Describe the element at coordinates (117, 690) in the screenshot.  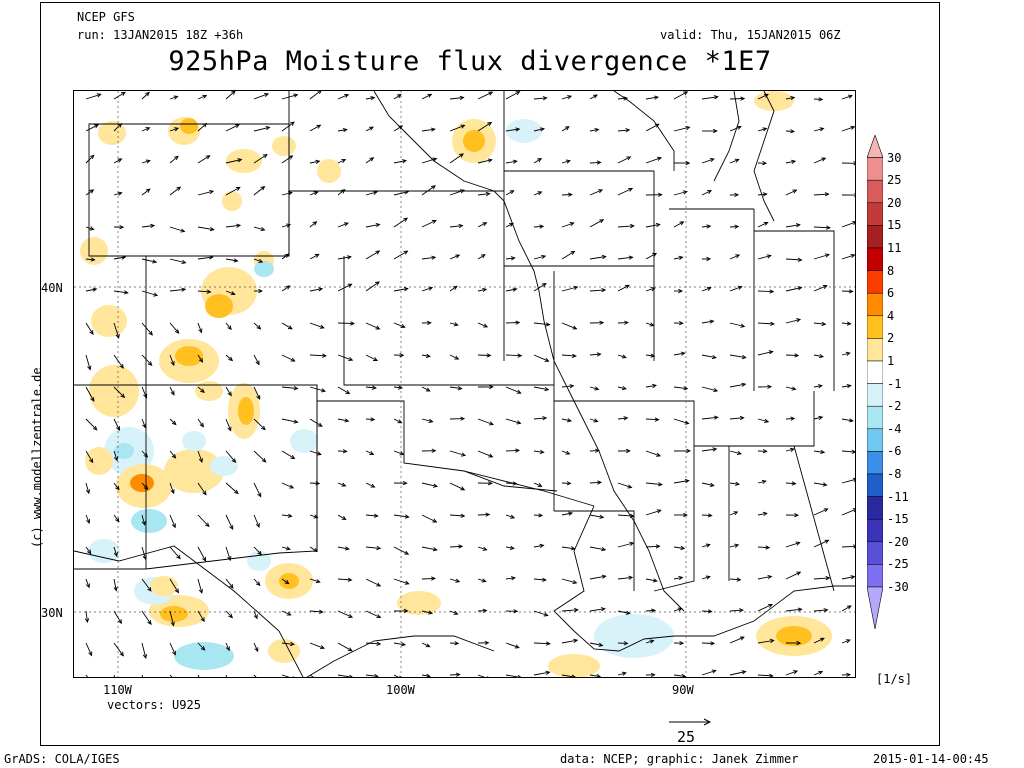
I see `lon-label-110w: 110W` at that location.